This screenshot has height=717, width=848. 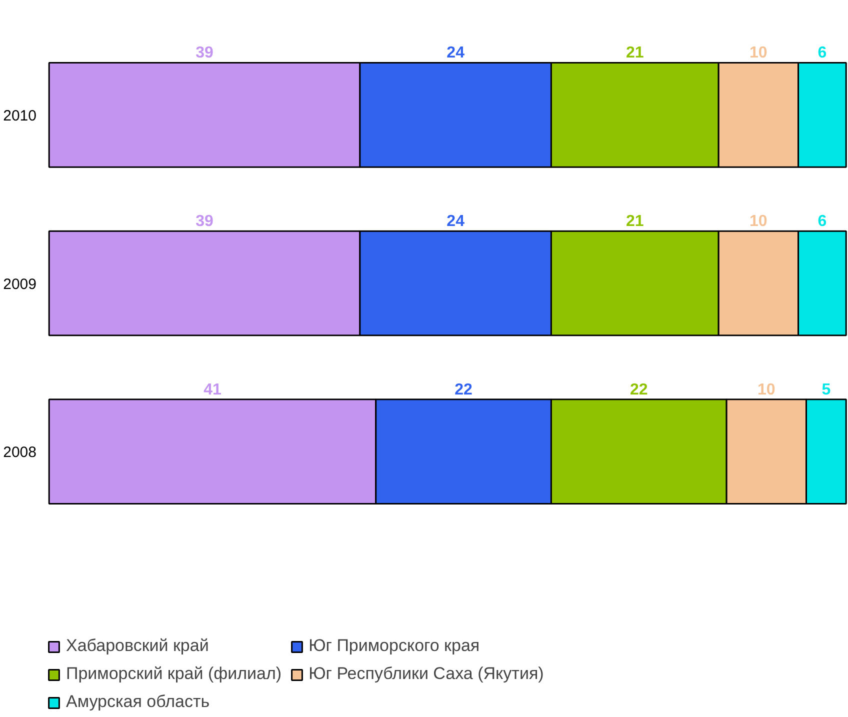 I want to click on legend-label: Юг Приморского края, so click(x=394, y=646).